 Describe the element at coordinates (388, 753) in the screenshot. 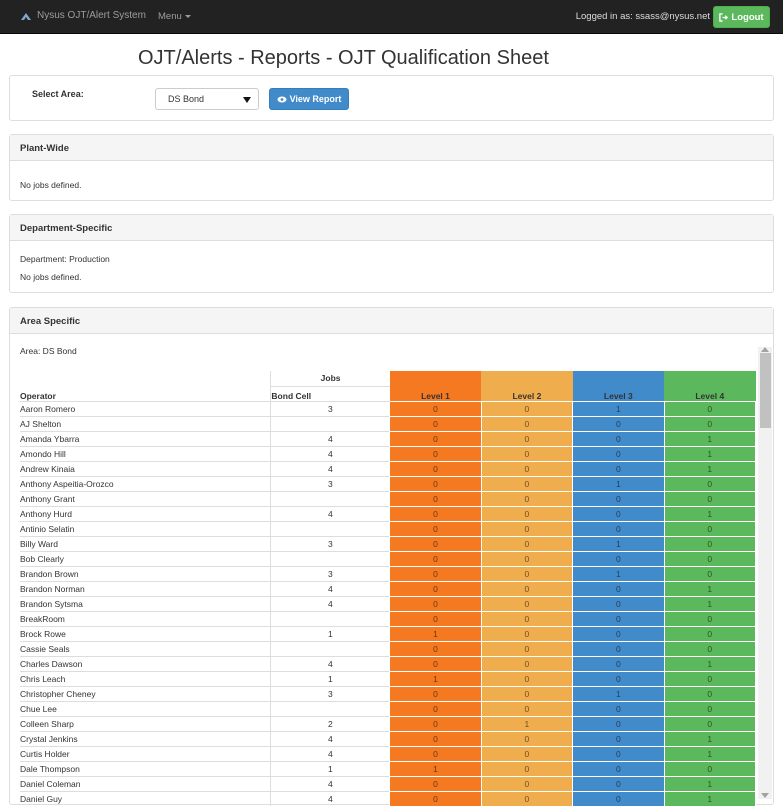

I see `table-row: Curtis Holder 4 0 0 0 1` at that location.